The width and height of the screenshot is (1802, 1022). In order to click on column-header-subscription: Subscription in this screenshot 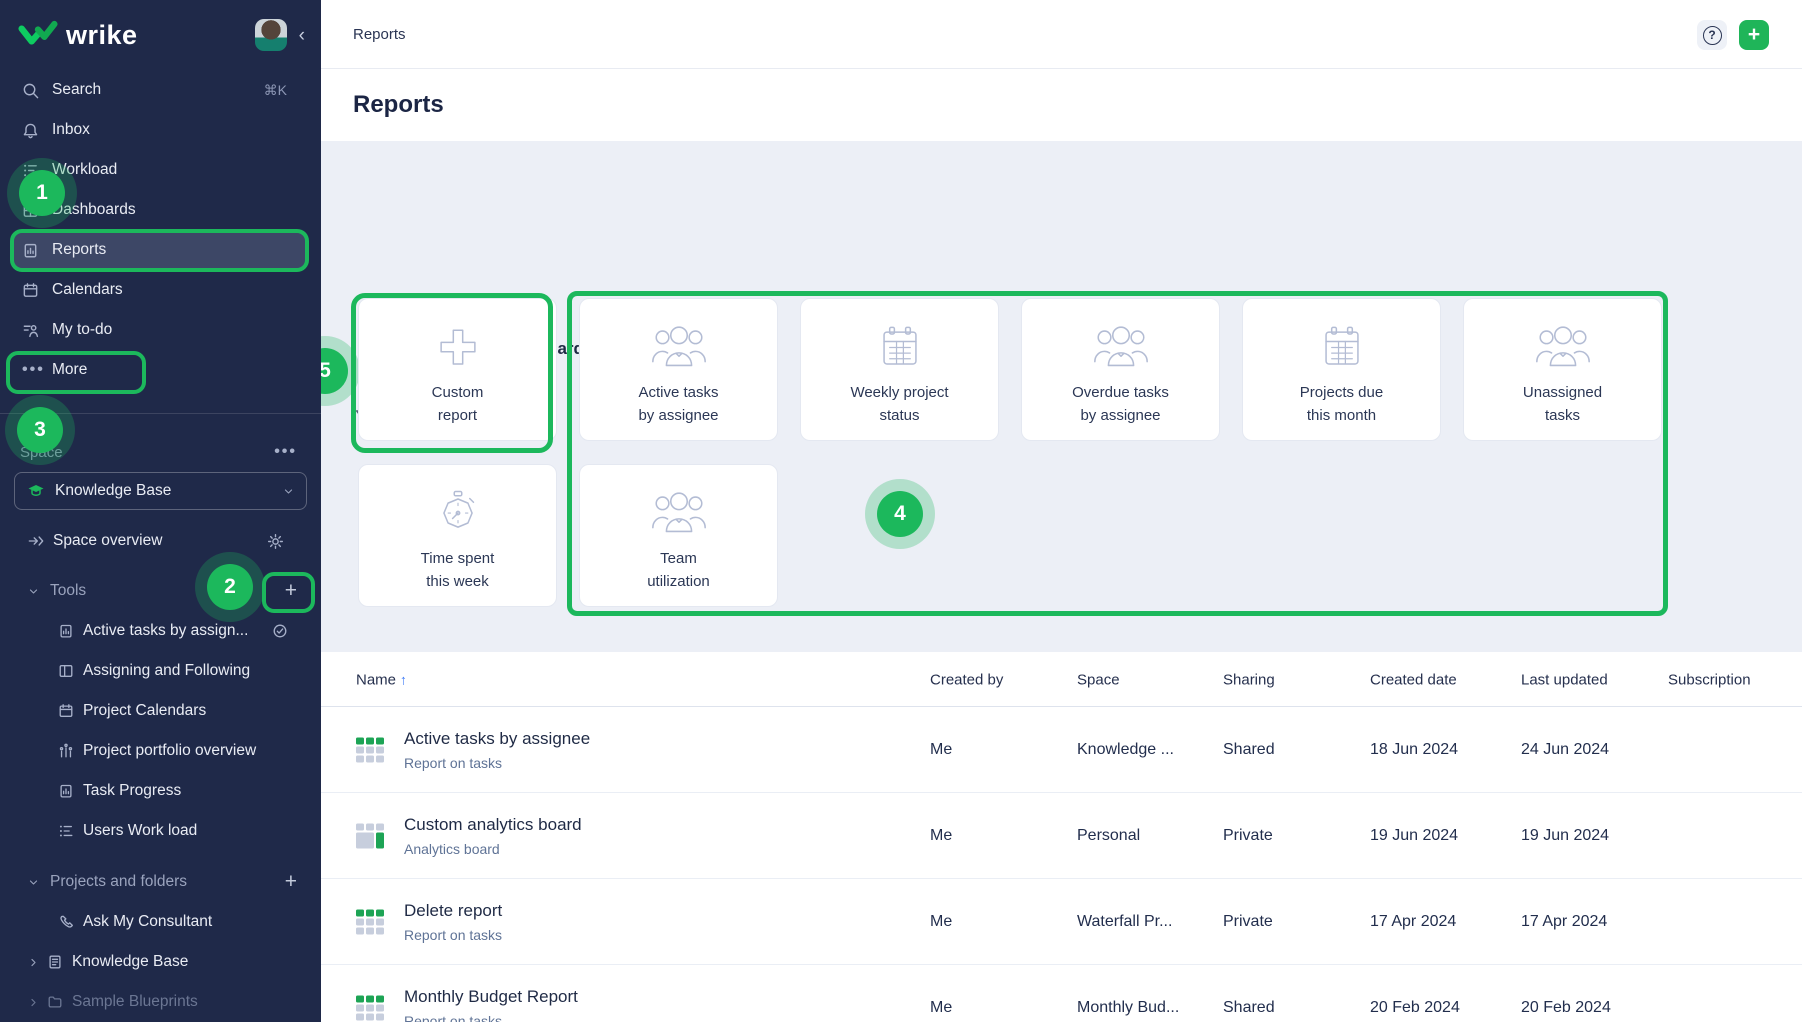, I will do `click(1709, 679)`.